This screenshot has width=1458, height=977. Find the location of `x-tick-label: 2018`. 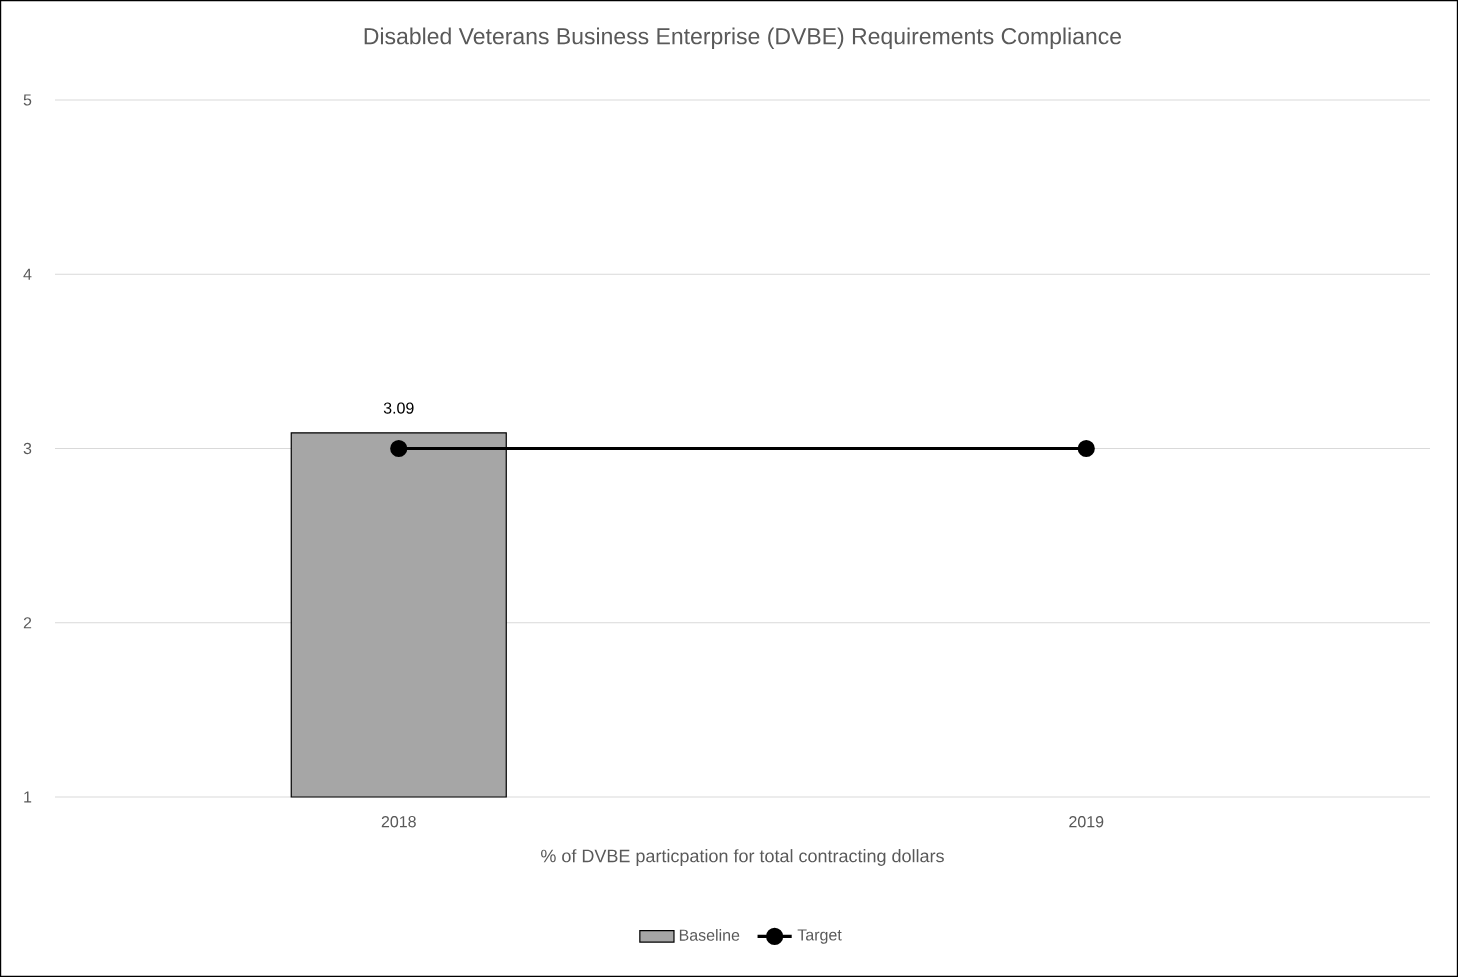

x-tick-label: 2018 is located at coordinates (398, 822).